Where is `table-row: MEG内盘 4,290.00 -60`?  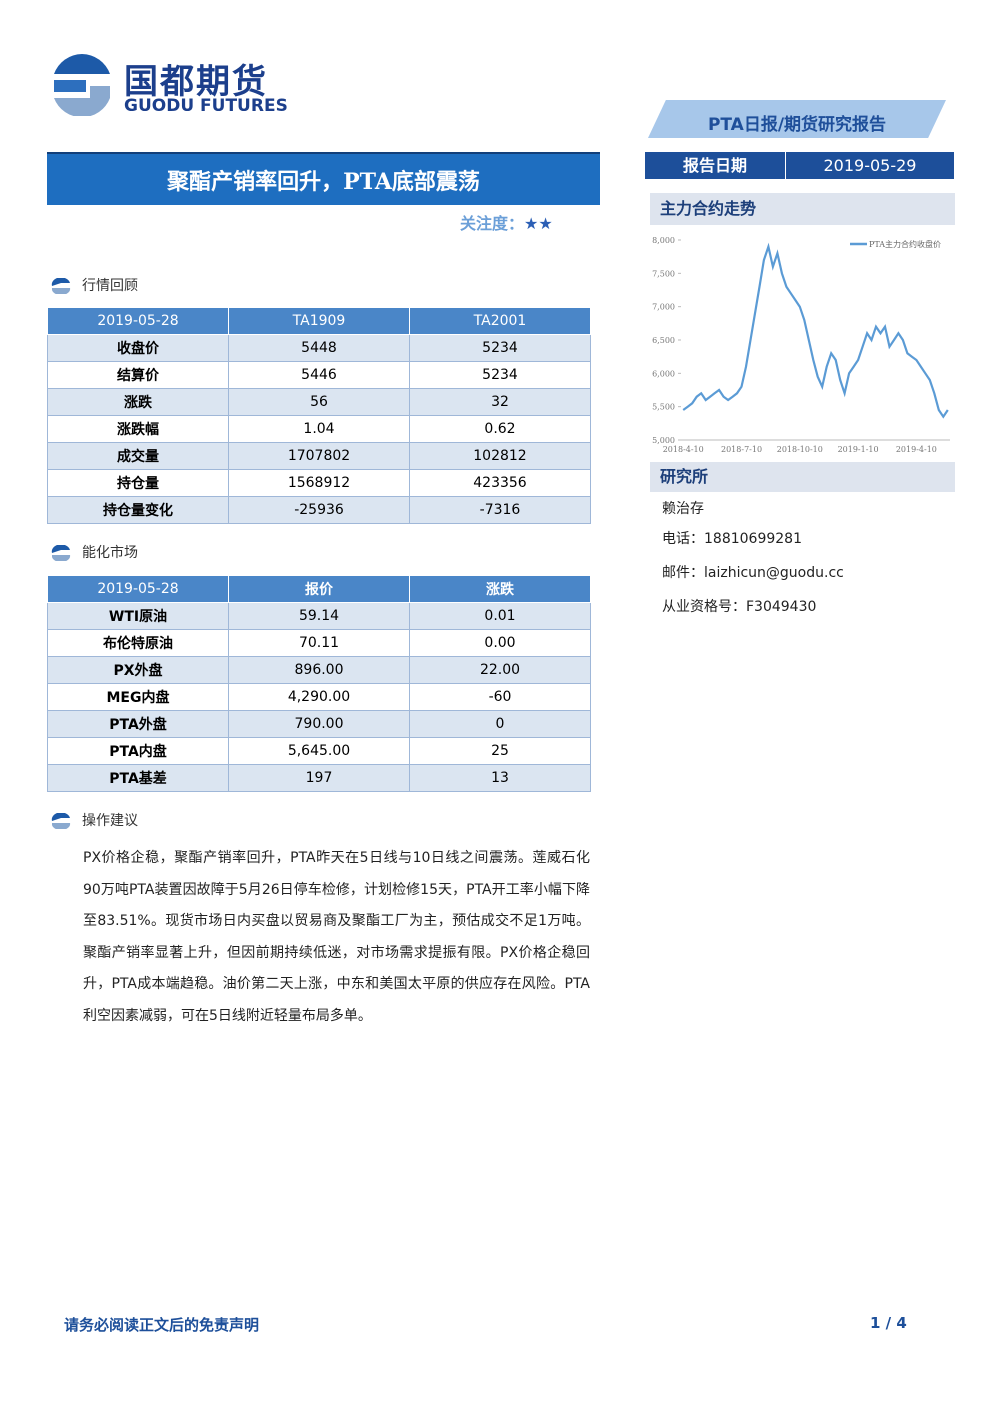
table-row: MEG内盘 4,290.00 -60 is located at coordinates (319, 697).